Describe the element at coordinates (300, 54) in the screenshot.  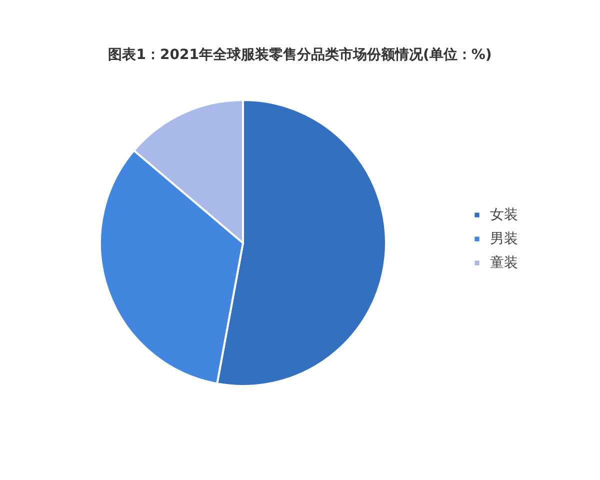
I see `chart-title: 图表1：2021年全球服装零售分品类市场份额情况(单位：%)` at that location.